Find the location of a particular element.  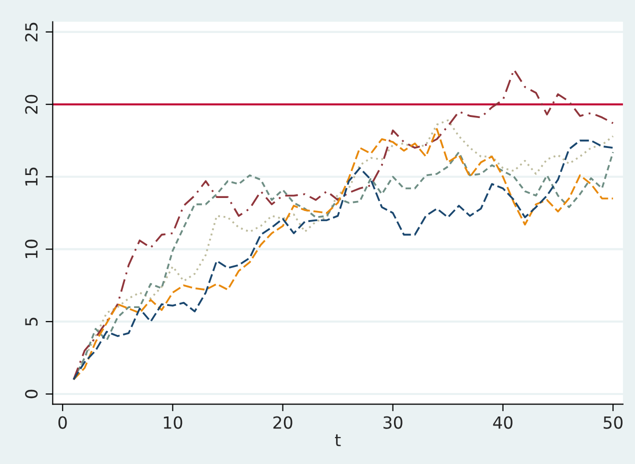

x-axis-title: t is located at coordinates (338, 440).